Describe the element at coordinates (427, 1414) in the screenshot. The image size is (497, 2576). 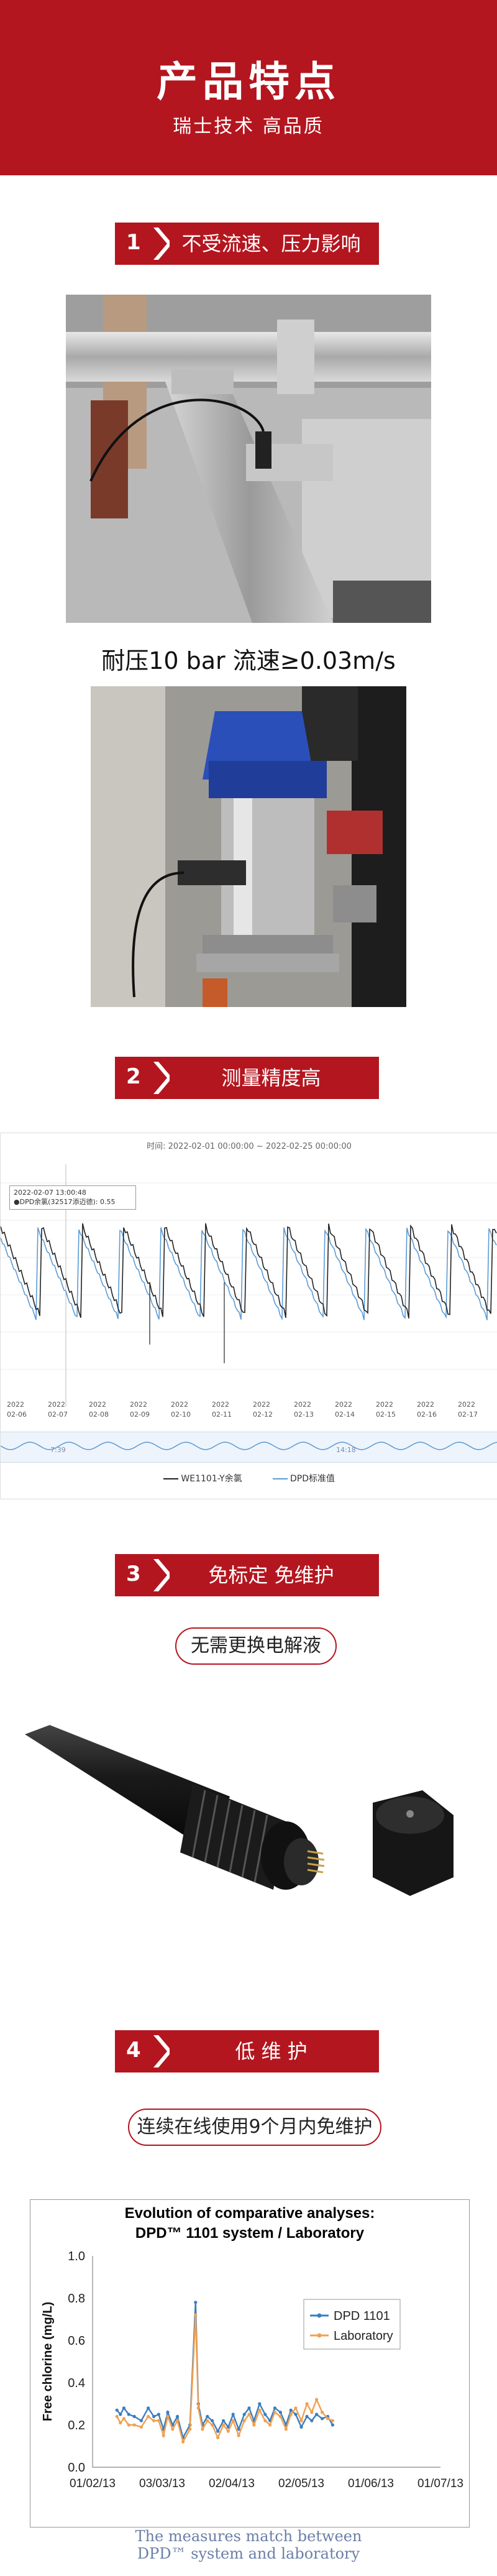
I see `date-tick-day: 02-16` at that location.